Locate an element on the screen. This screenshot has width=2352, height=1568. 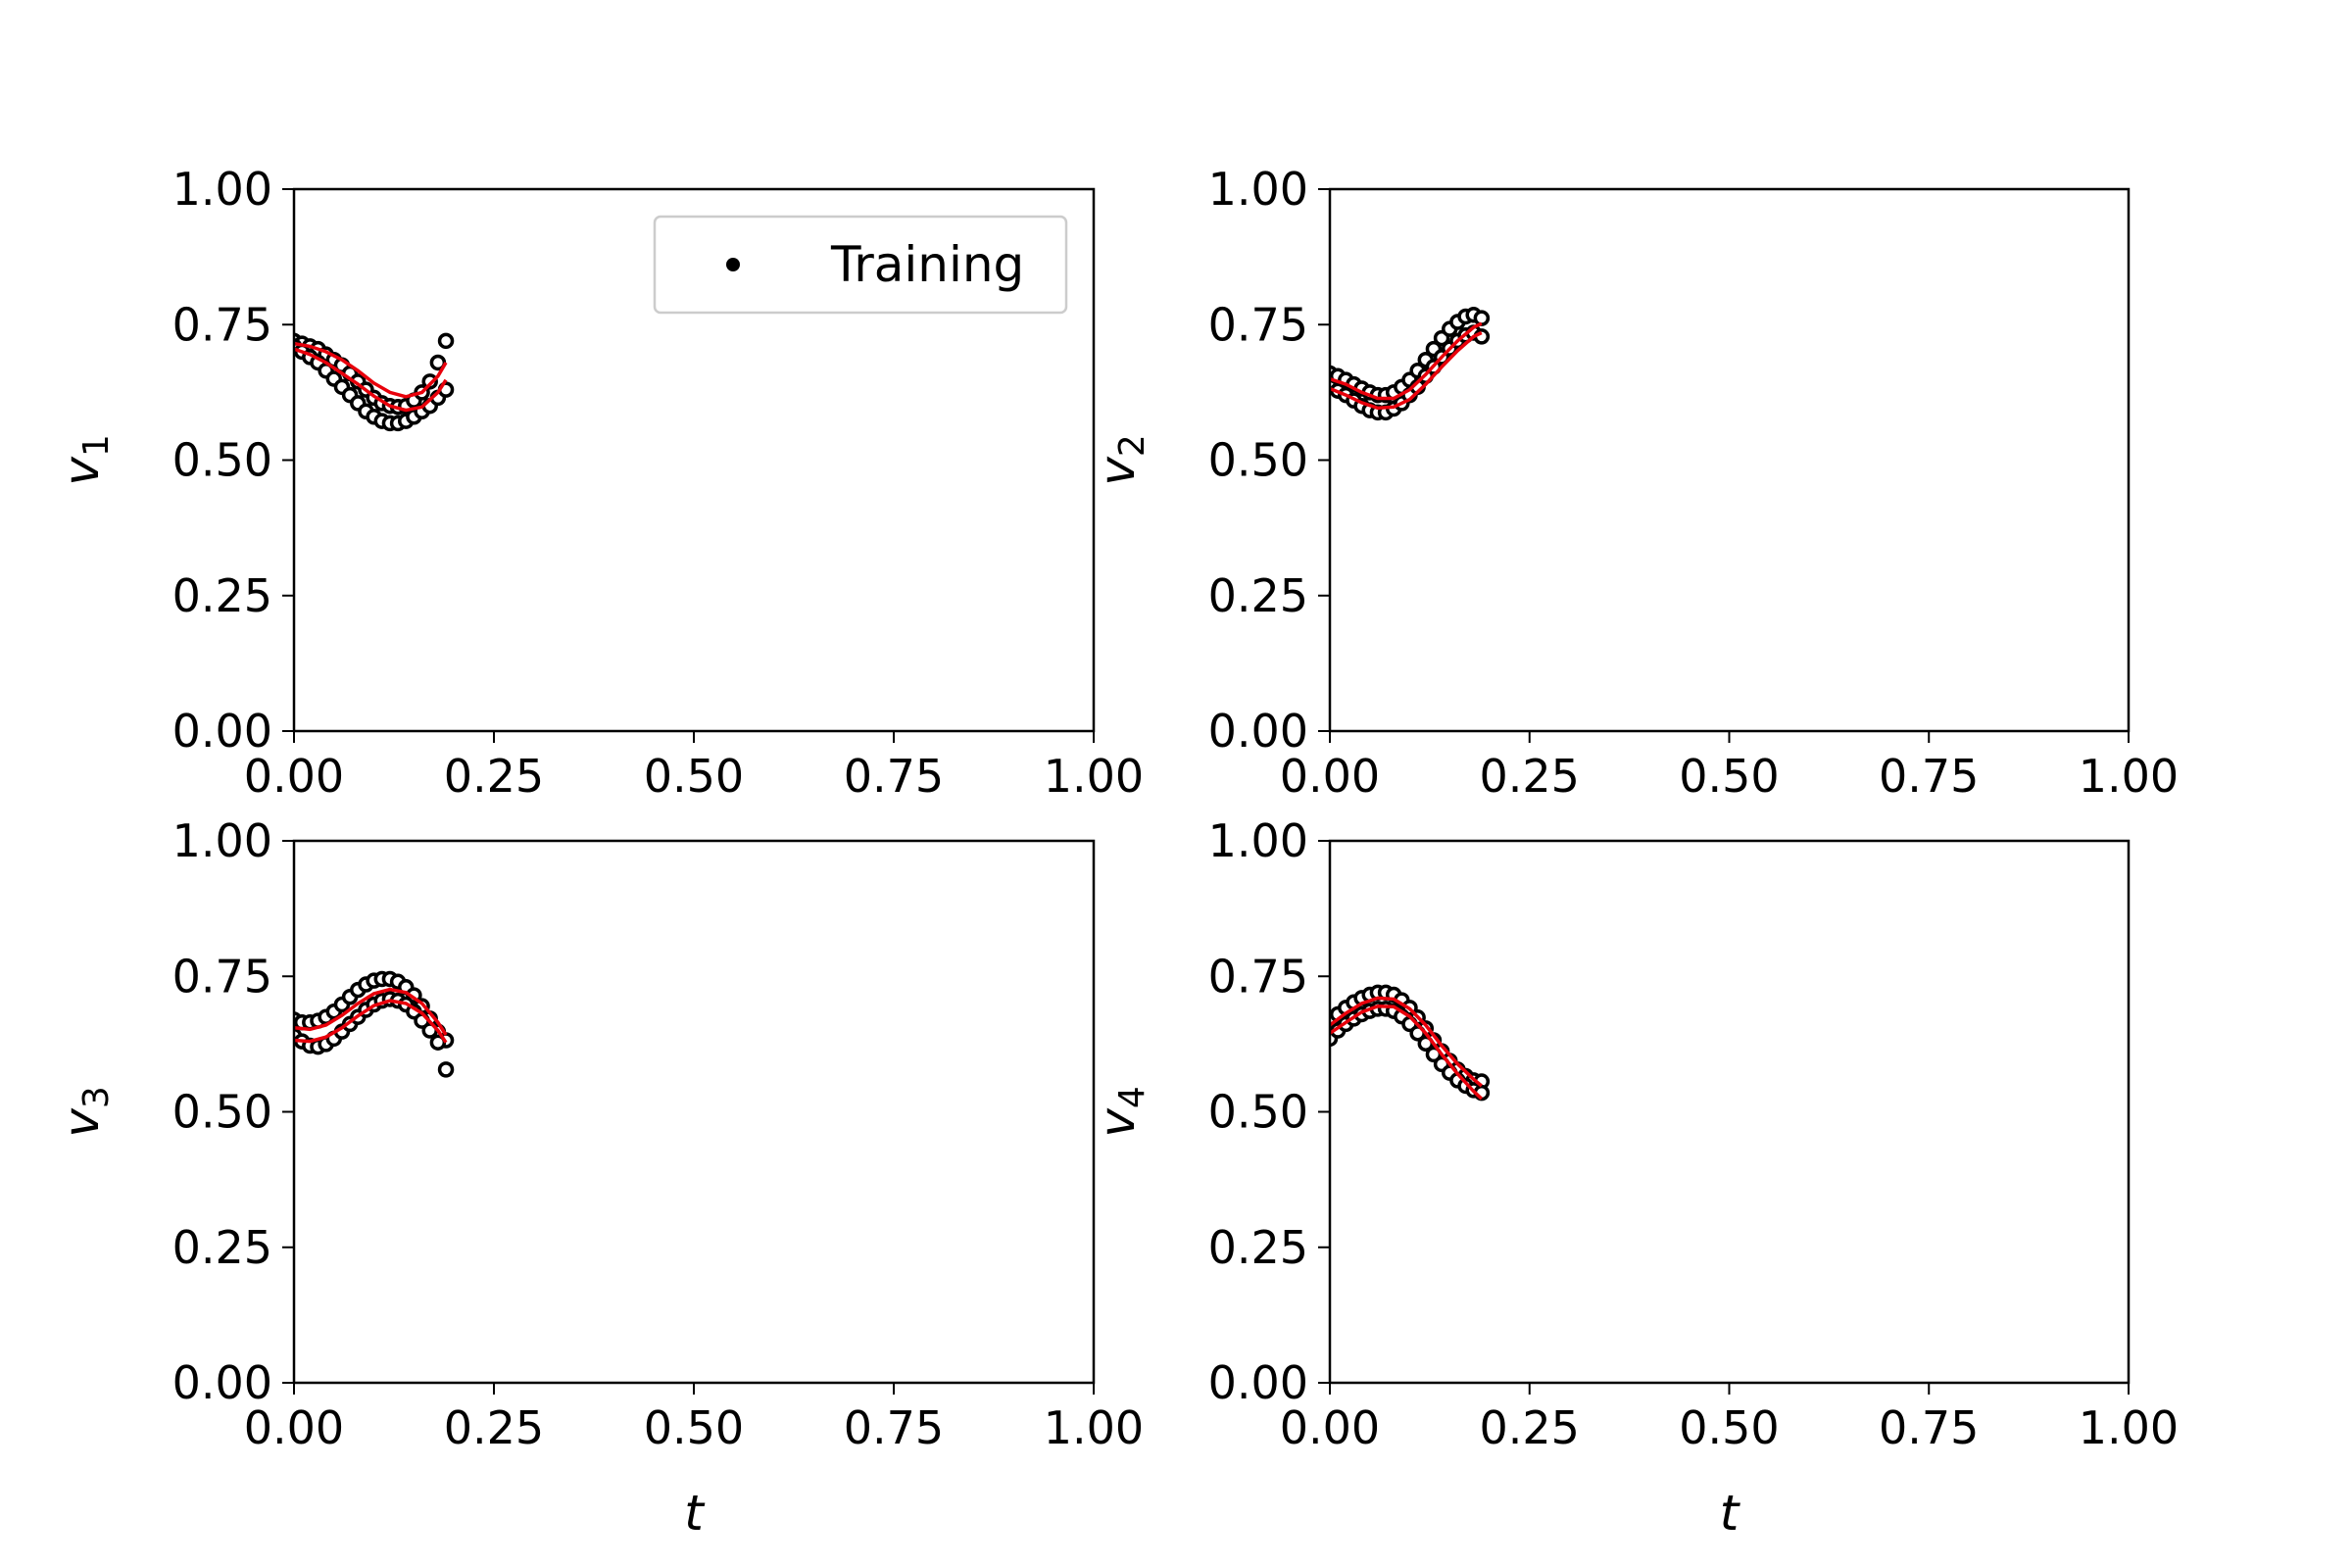
y-axis-label-subscript: 2 is located at coordinates (1132, 445).